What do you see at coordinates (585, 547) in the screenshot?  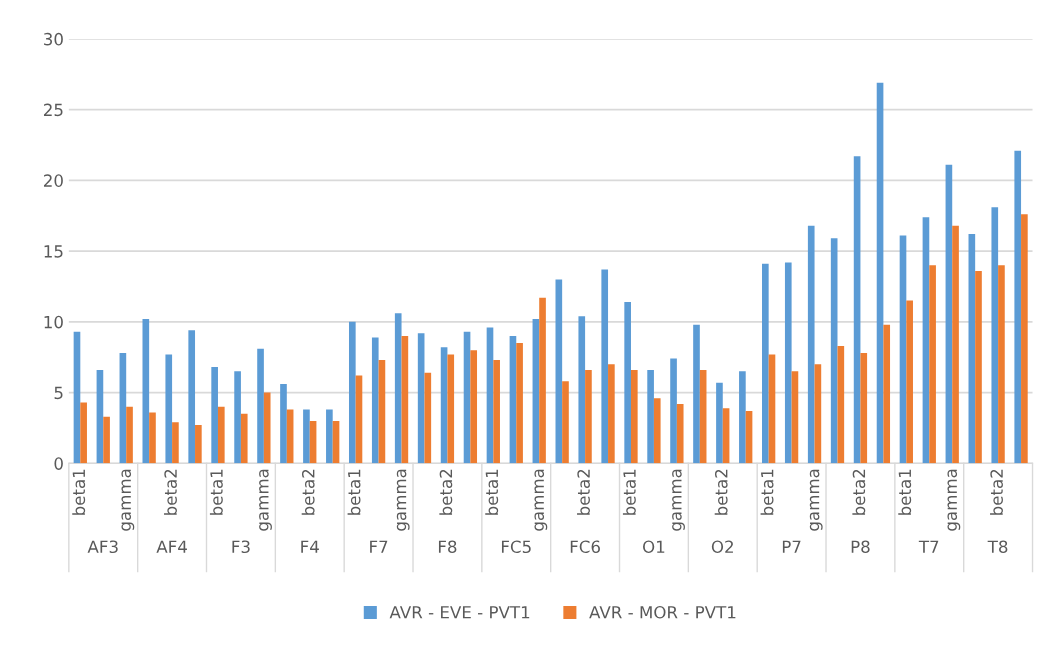 I see `text: FC6` at bounding box center [585, 547].